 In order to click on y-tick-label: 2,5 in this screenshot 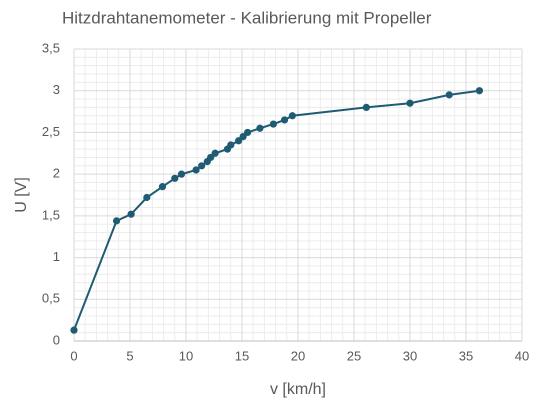, I will do `click(51, 131)`.